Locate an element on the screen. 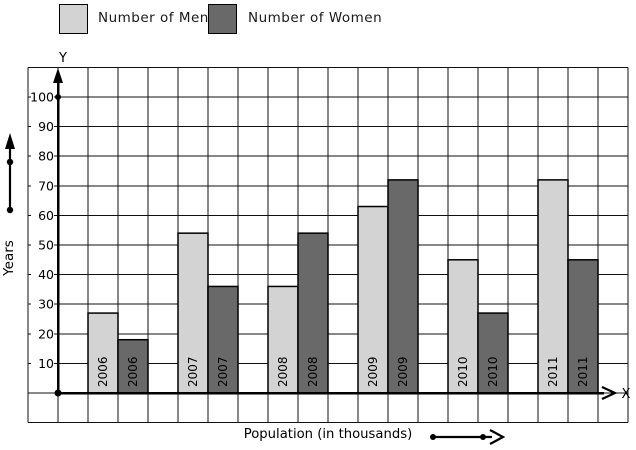 This screenshot has width=636, height=450. y-tick-label-30: 30 is located at coordinates (46, 304).